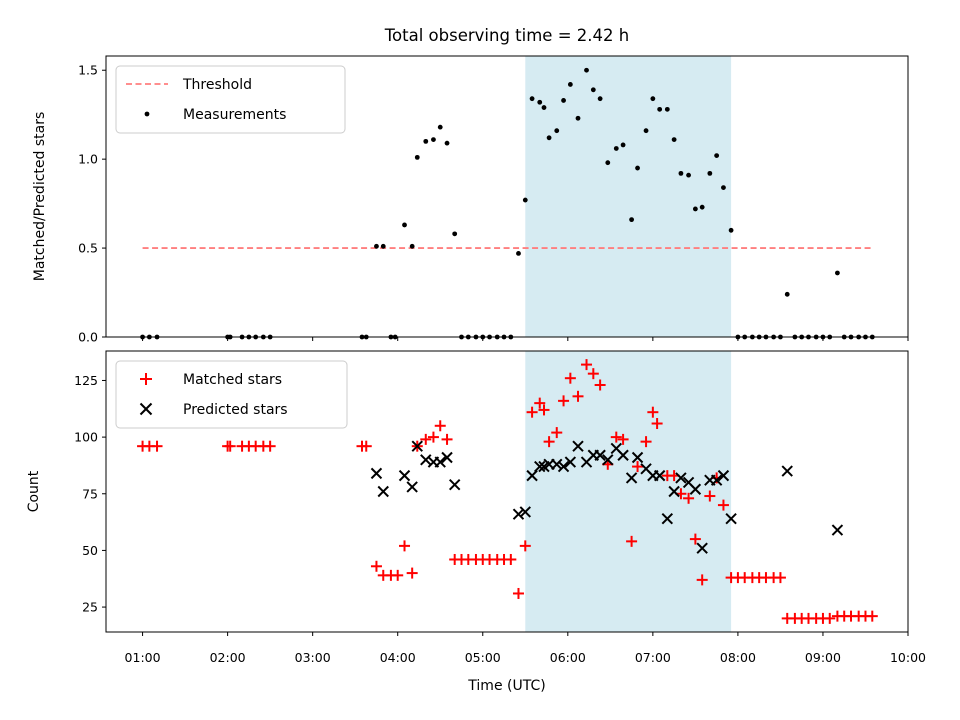  Describe the element at coordinates (88, 248) in the screenshot. I see `y-tick-label: 0.5` at that location.